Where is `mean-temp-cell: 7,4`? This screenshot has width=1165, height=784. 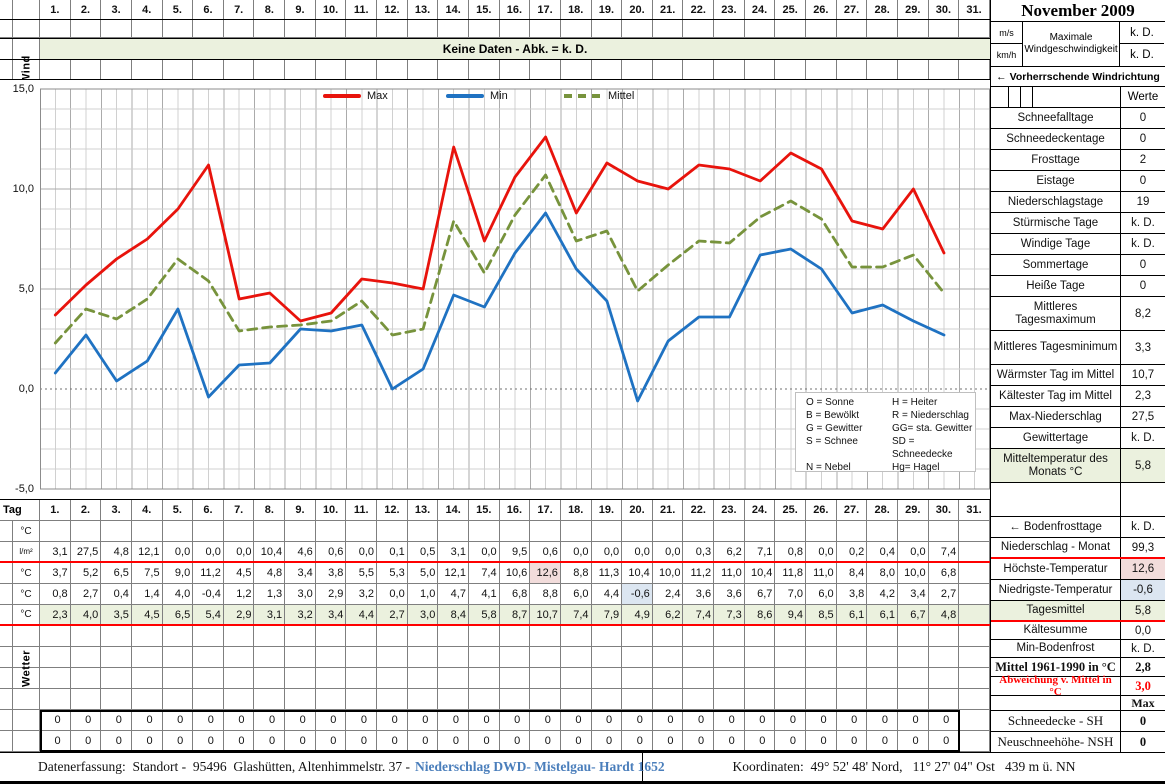
mean-temp-cell: 7,4 is located at coordinates (576, 614).